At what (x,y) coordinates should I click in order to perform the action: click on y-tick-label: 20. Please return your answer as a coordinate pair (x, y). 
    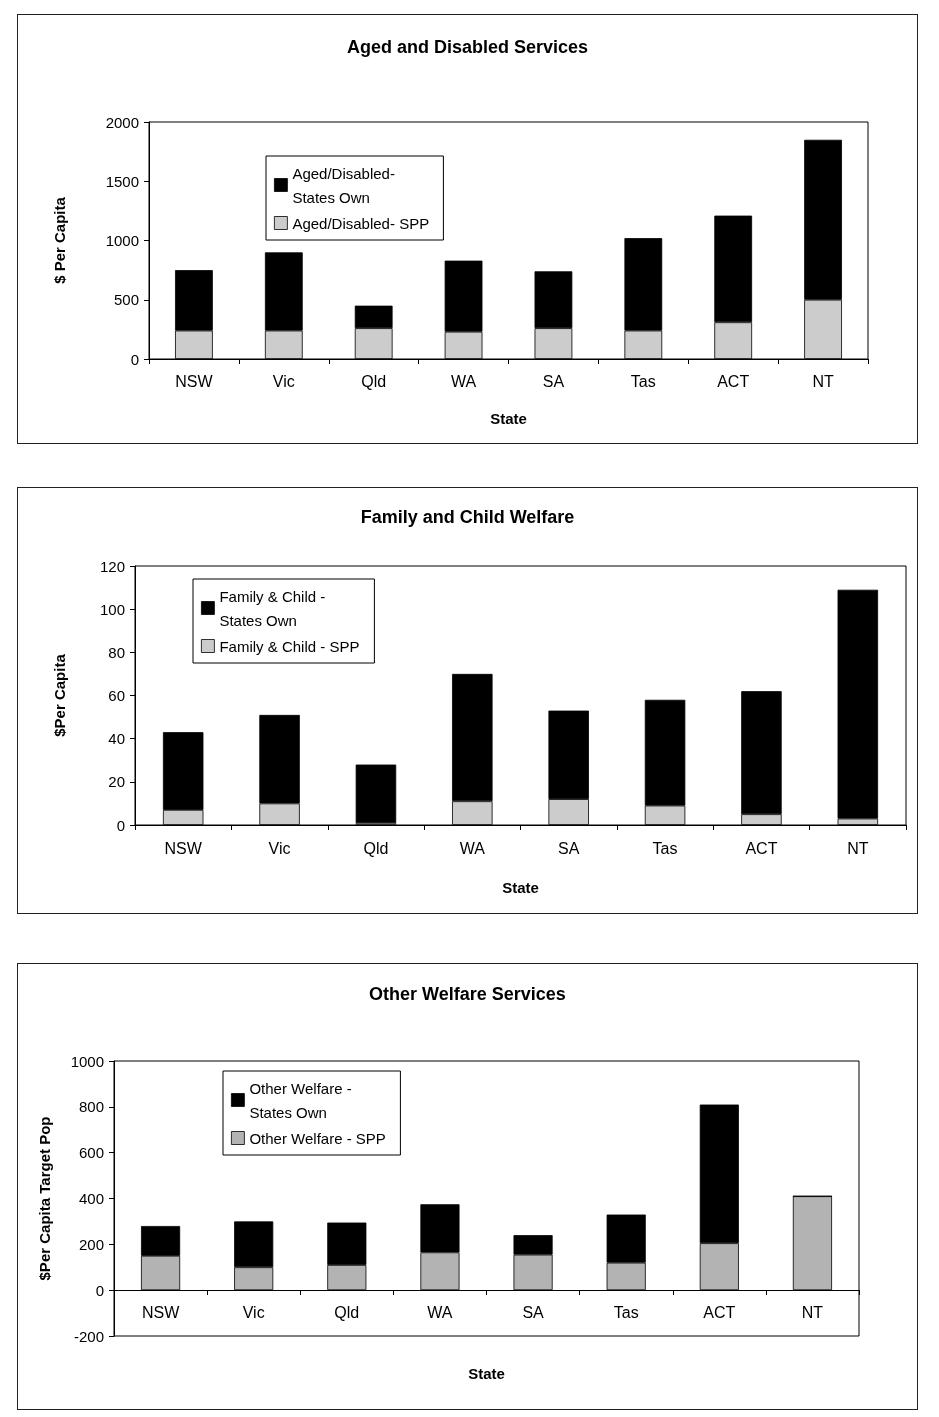
    Looking at the image, I should click on (116, 782).